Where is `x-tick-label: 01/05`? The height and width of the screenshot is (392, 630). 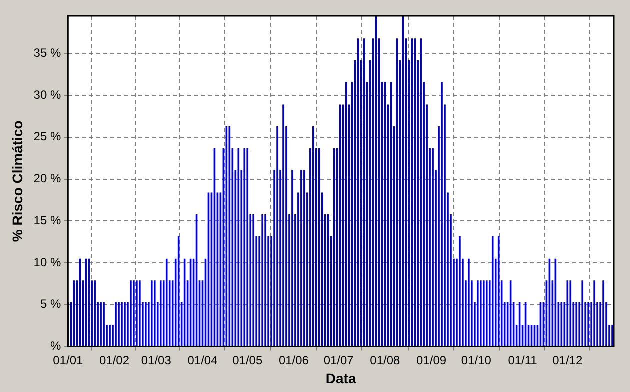
x-tick-label: 01/05 is located at coordinates (247, 360).